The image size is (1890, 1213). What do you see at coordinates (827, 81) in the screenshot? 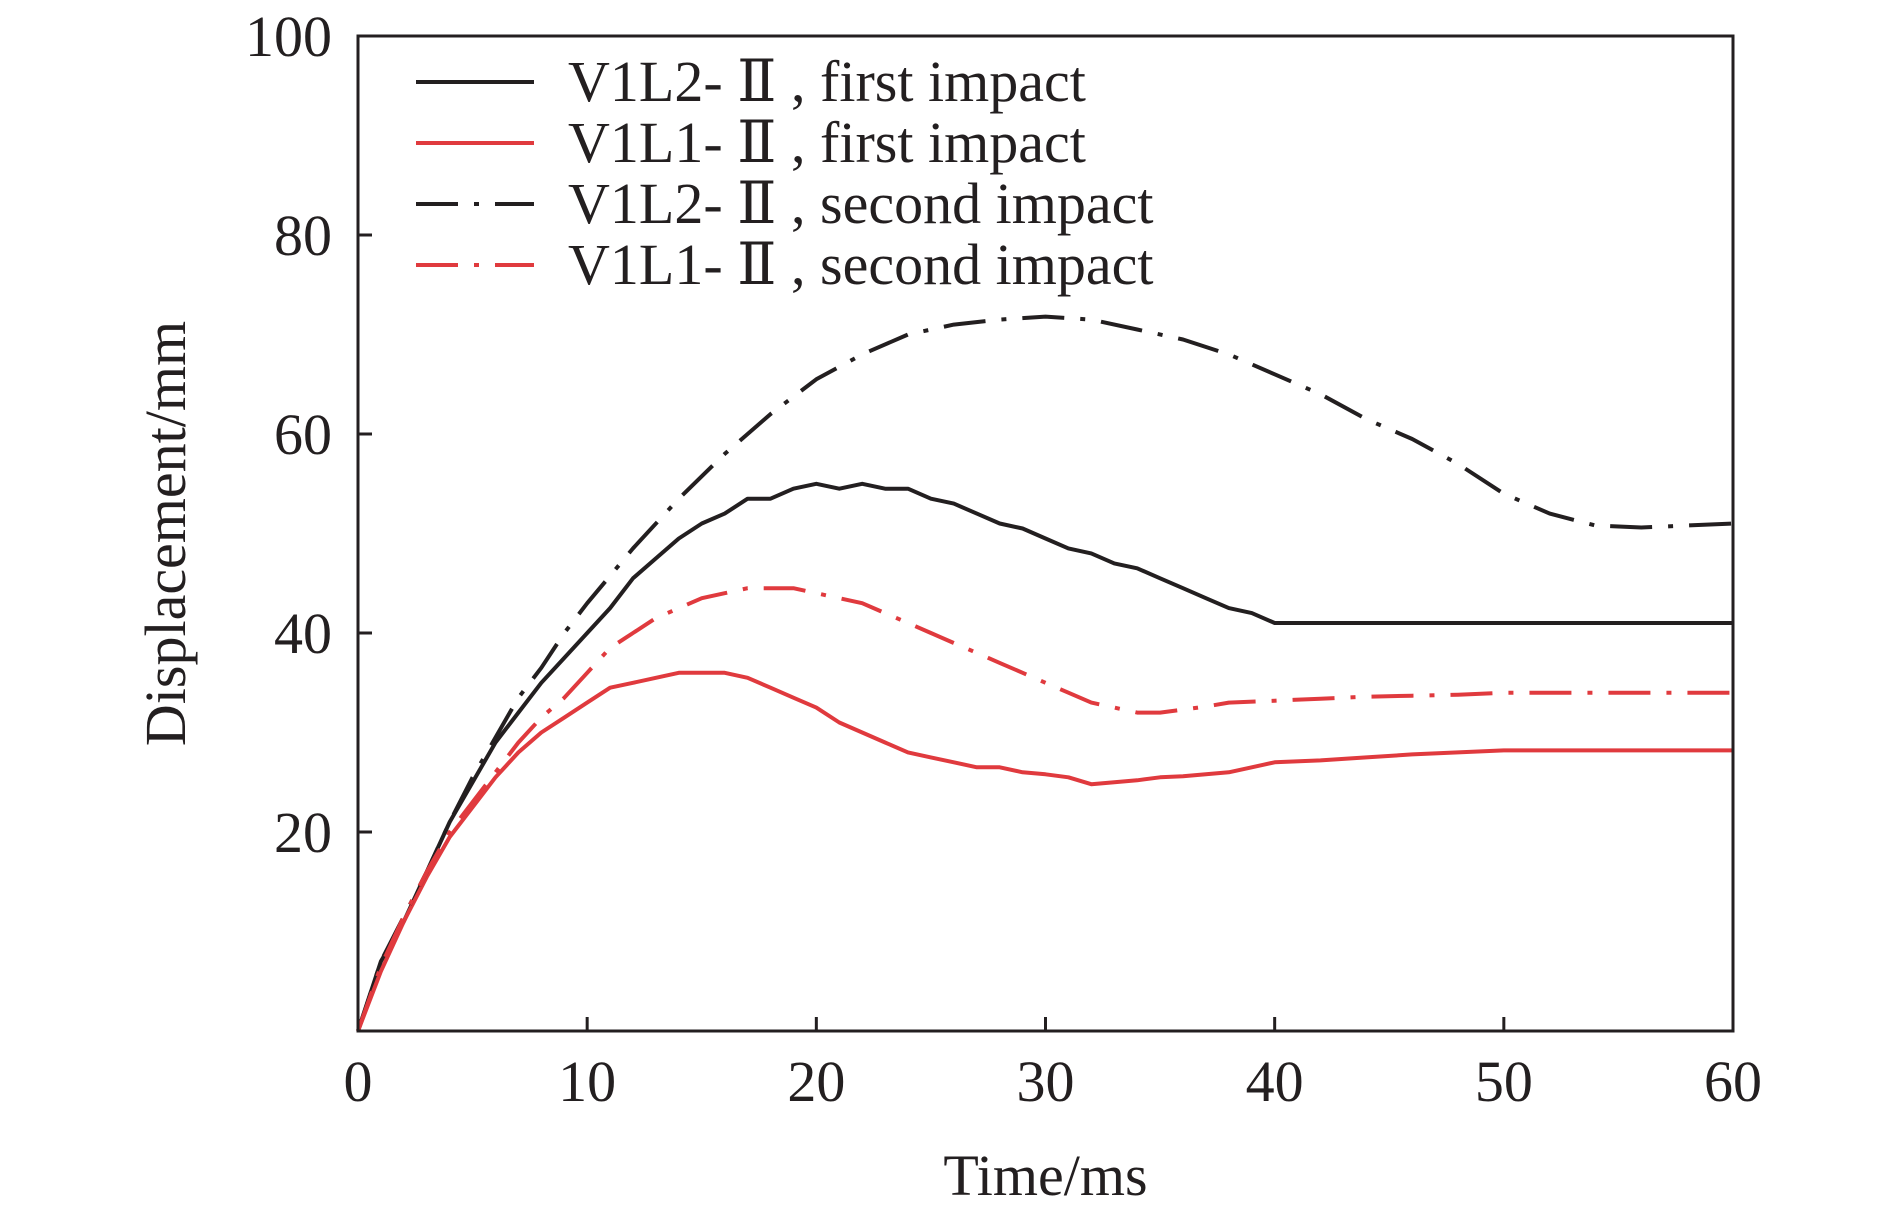
I see `legend-label: V1L2- Ⅱ , first impact` at bounding box center [827, 81].